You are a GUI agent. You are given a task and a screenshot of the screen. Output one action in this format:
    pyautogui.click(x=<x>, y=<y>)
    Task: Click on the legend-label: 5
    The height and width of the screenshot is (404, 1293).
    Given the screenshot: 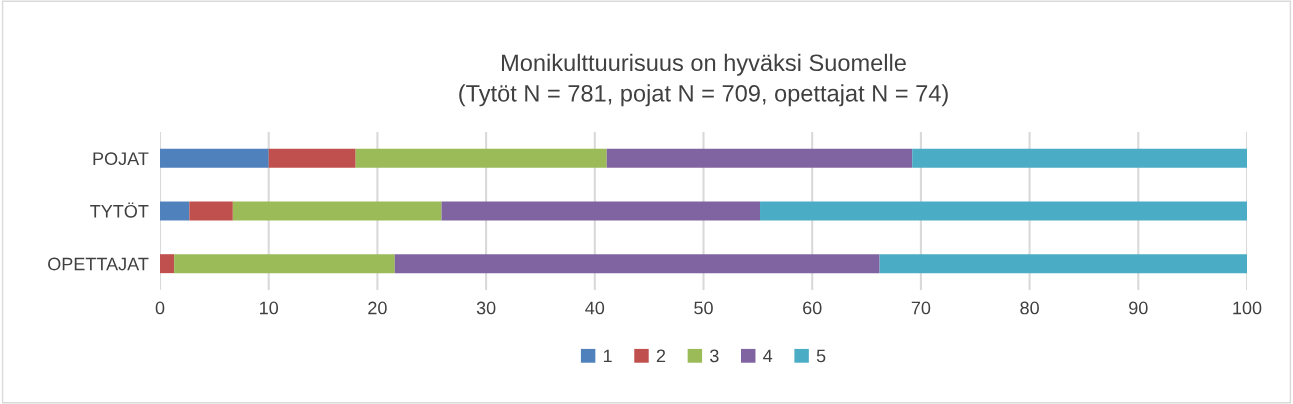 What is the action you would take?
    pyautogui.click(x=821, y=356)
    